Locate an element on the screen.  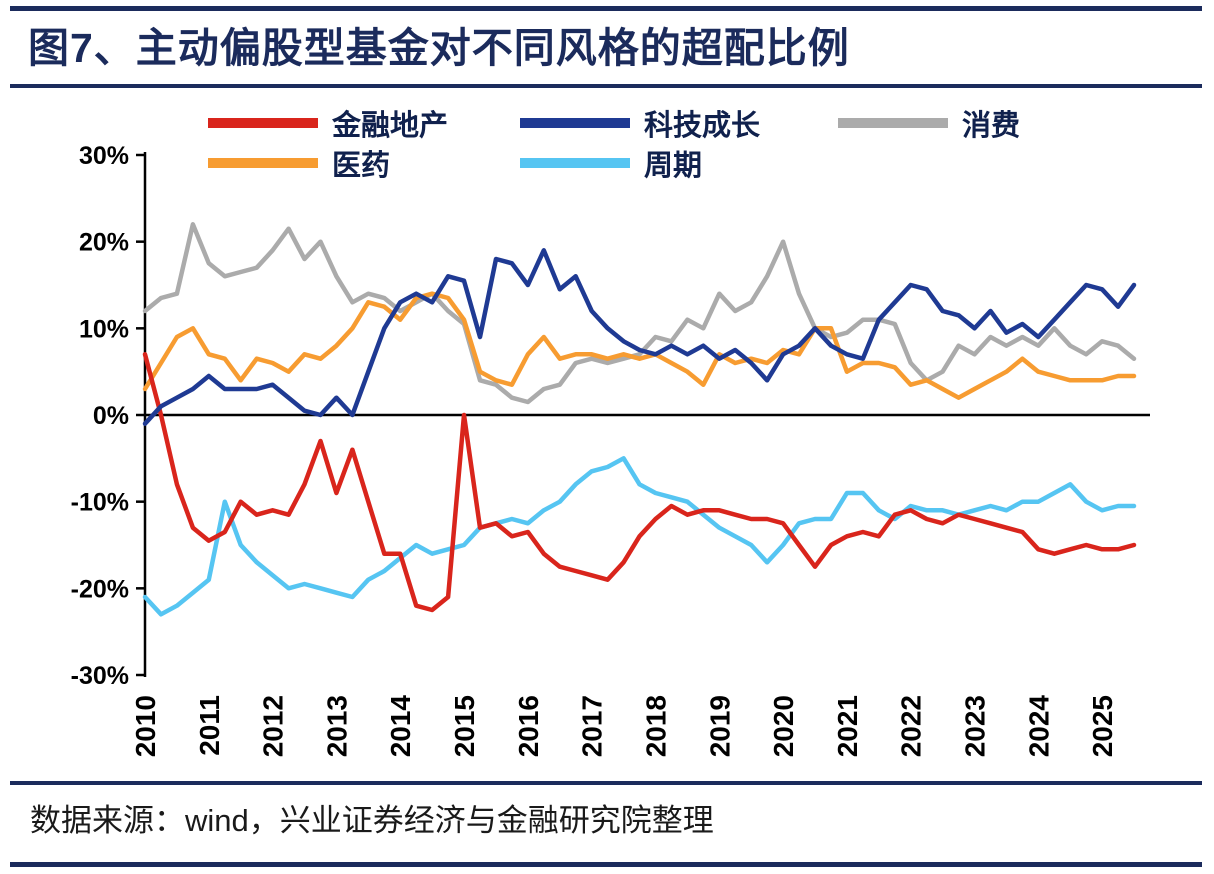
y-tick-label: -20% is located at coordinates (100, 589).